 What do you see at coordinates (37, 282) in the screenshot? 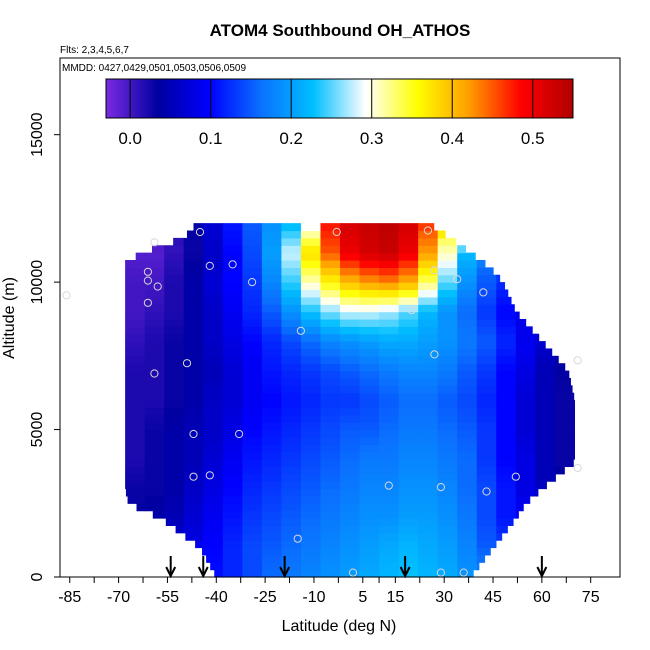
I see `y-tick-label: 10000` at bounding box center [37, 282].